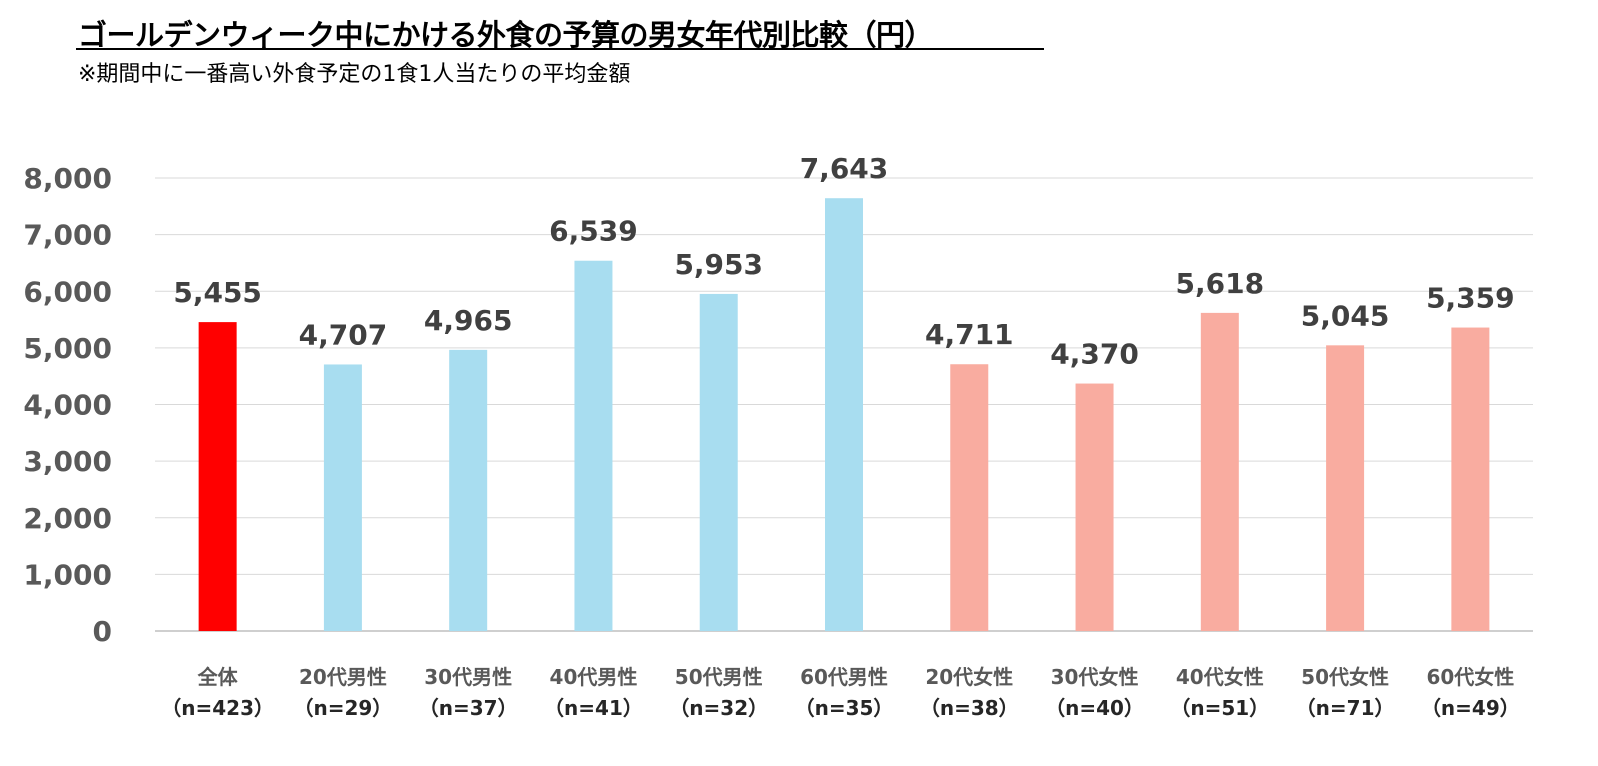 The image size is (1598, 766). What do you see at coordinates (506, 35) in the screenshot?
I see `chart-title: ゴールデンウィーク中にかける外食の予算の男女年代別比較（円）` at bounding box center [506, 35].